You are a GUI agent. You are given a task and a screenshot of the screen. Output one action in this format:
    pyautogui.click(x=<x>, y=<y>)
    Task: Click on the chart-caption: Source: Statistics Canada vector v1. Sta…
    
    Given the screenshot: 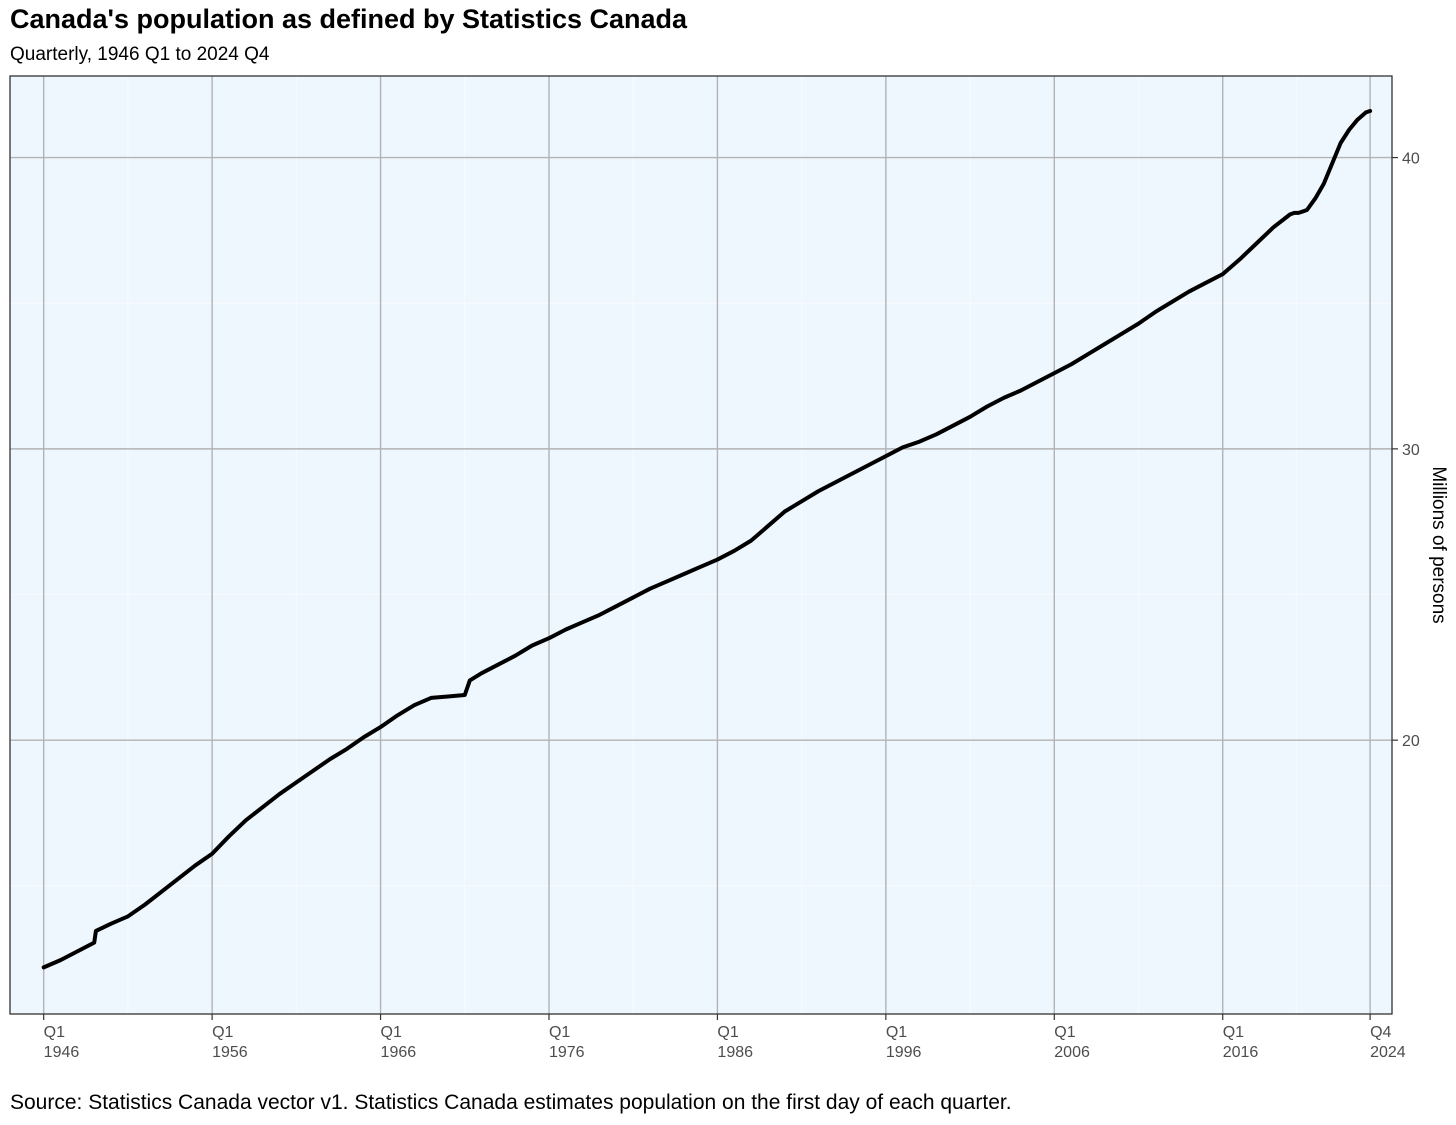 What is the action you would take?
    pyautogui.click(x=511, y=1102)
    